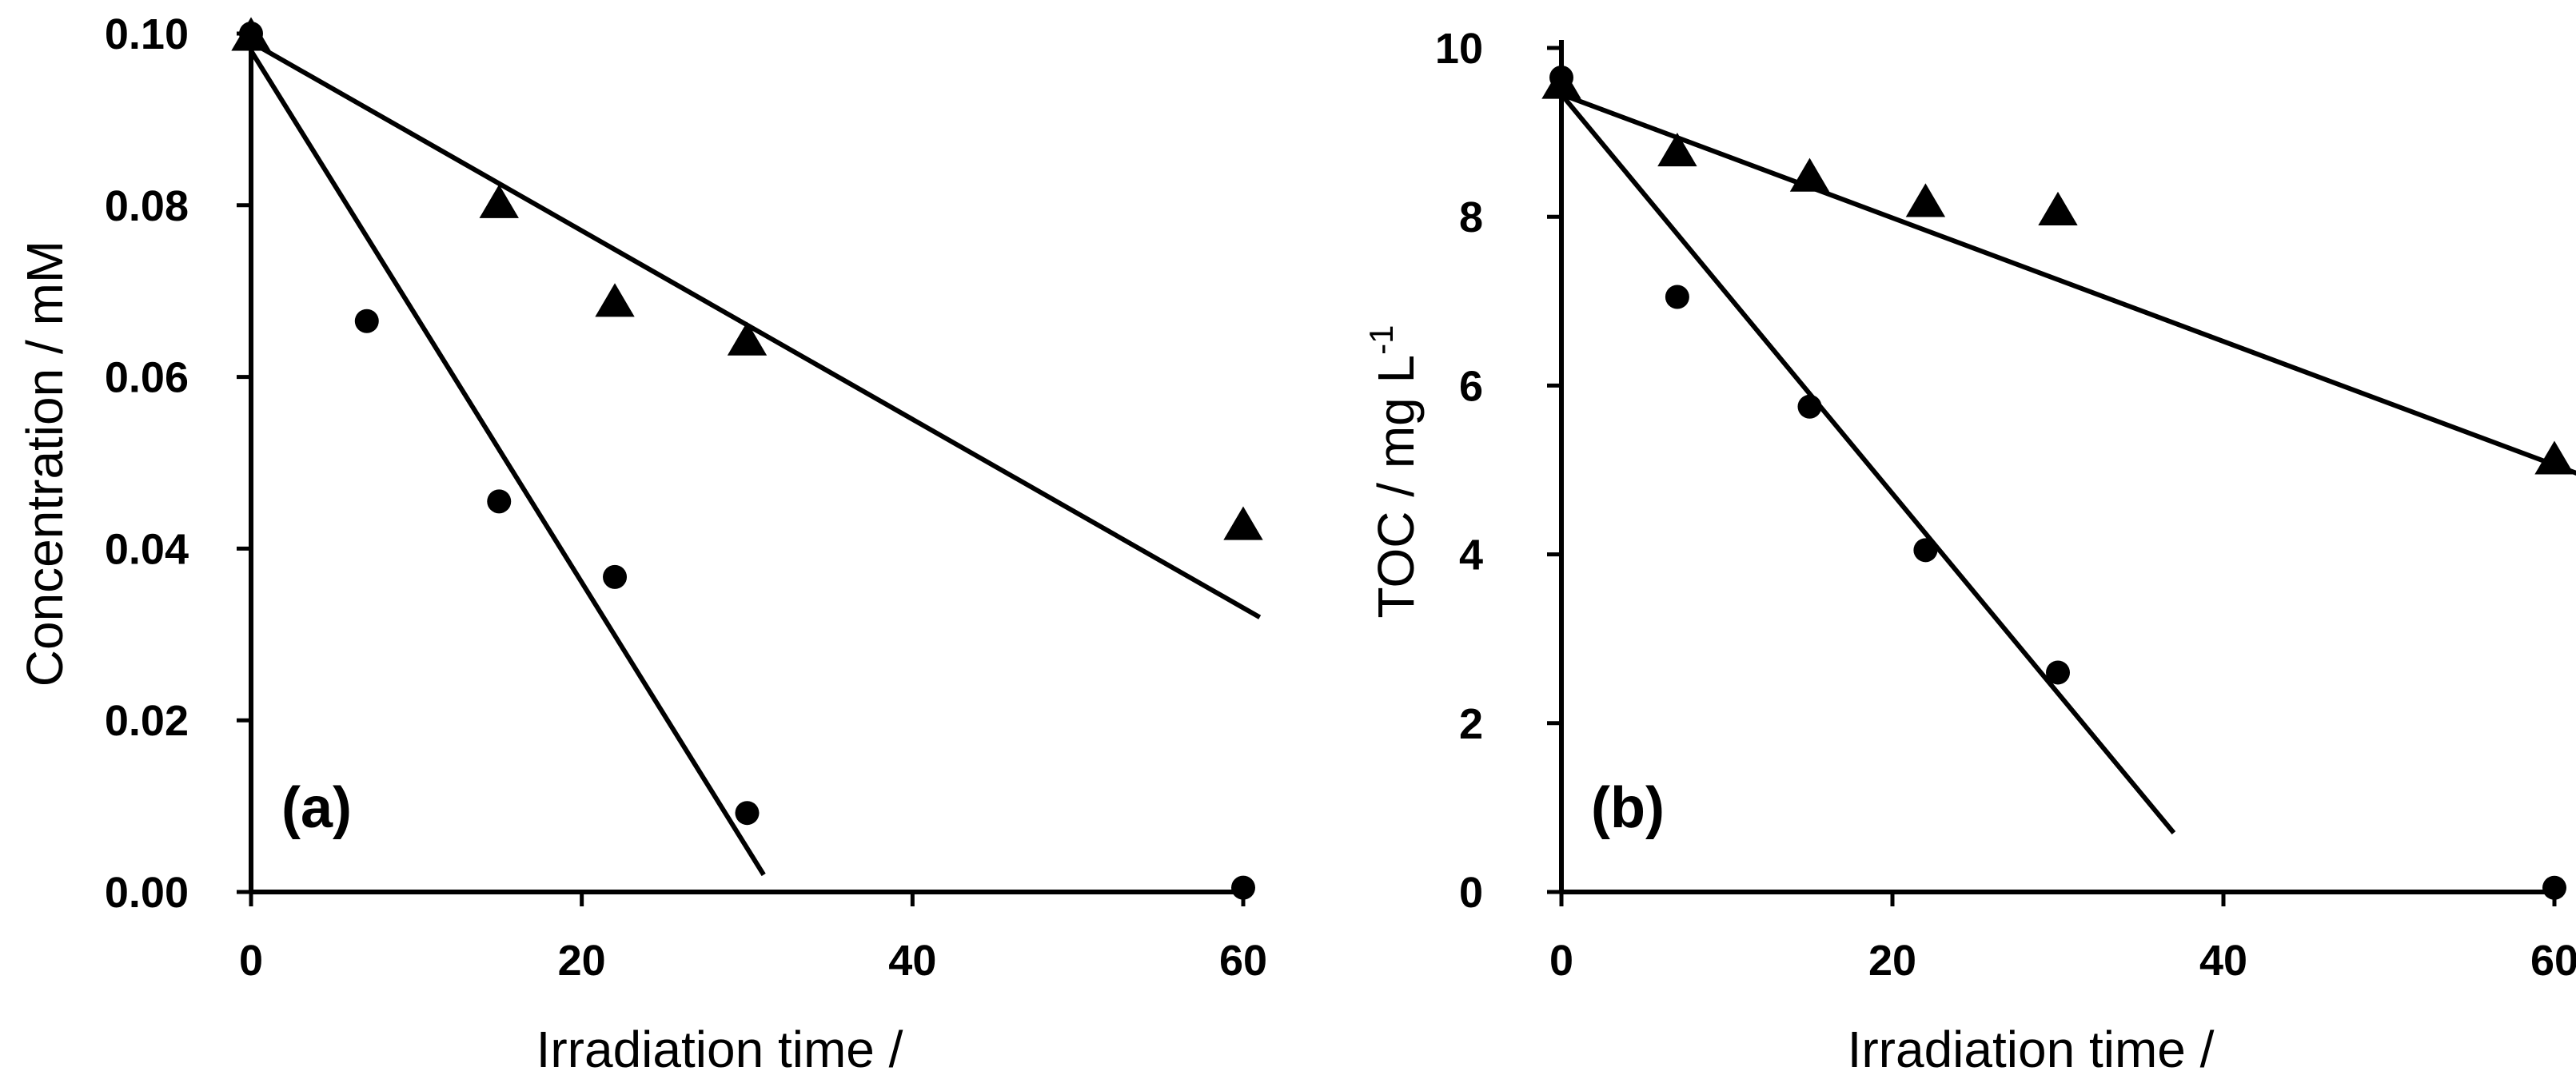  Describe the element at coordinates (2068, 284) in the screenshot. I see `fit-line-triangles` at that location.